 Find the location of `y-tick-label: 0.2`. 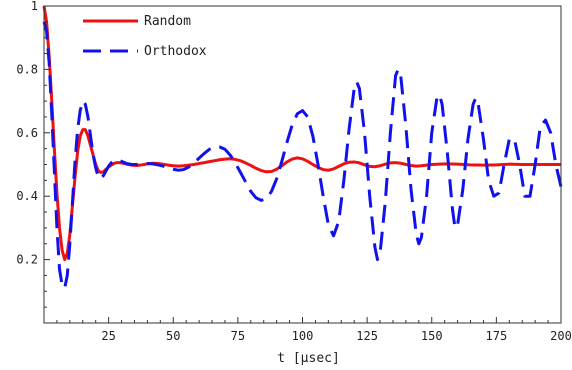

y-tick-label: 0.2 is located at coordinates (27, 260).